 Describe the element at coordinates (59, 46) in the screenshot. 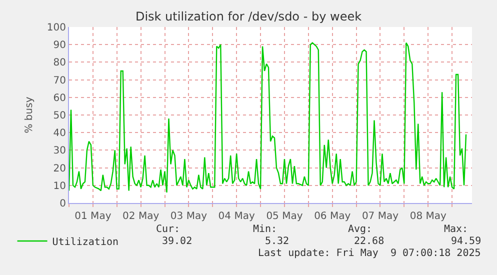

I see `y-tick-label: 90` at that location.